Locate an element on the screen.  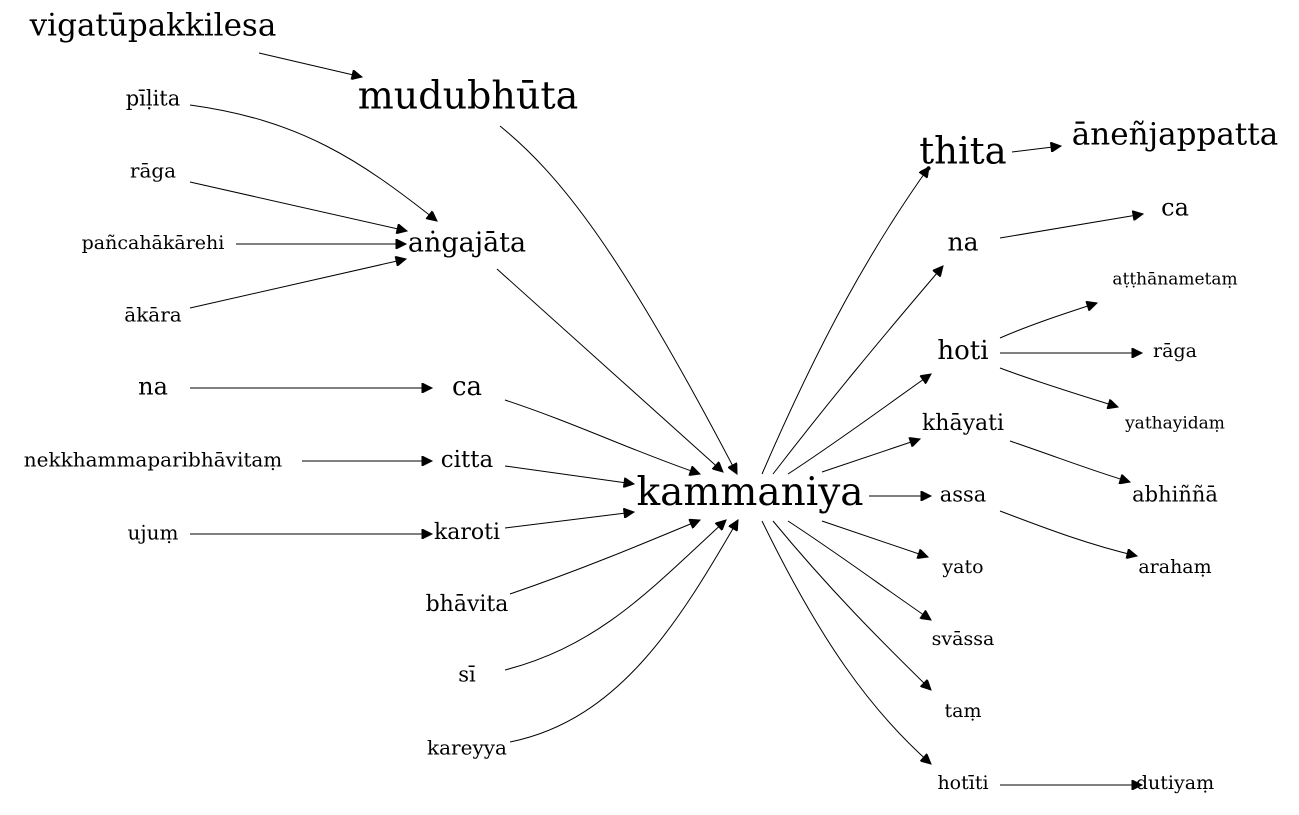
node-raga-left: rāga is located at coordinates (153, 171).